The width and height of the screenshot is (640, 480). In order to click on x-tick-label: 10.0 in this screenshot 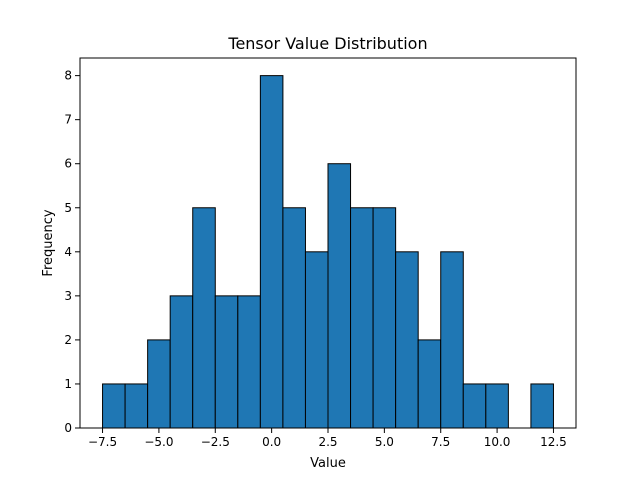, I will do `click(497, 442)`.